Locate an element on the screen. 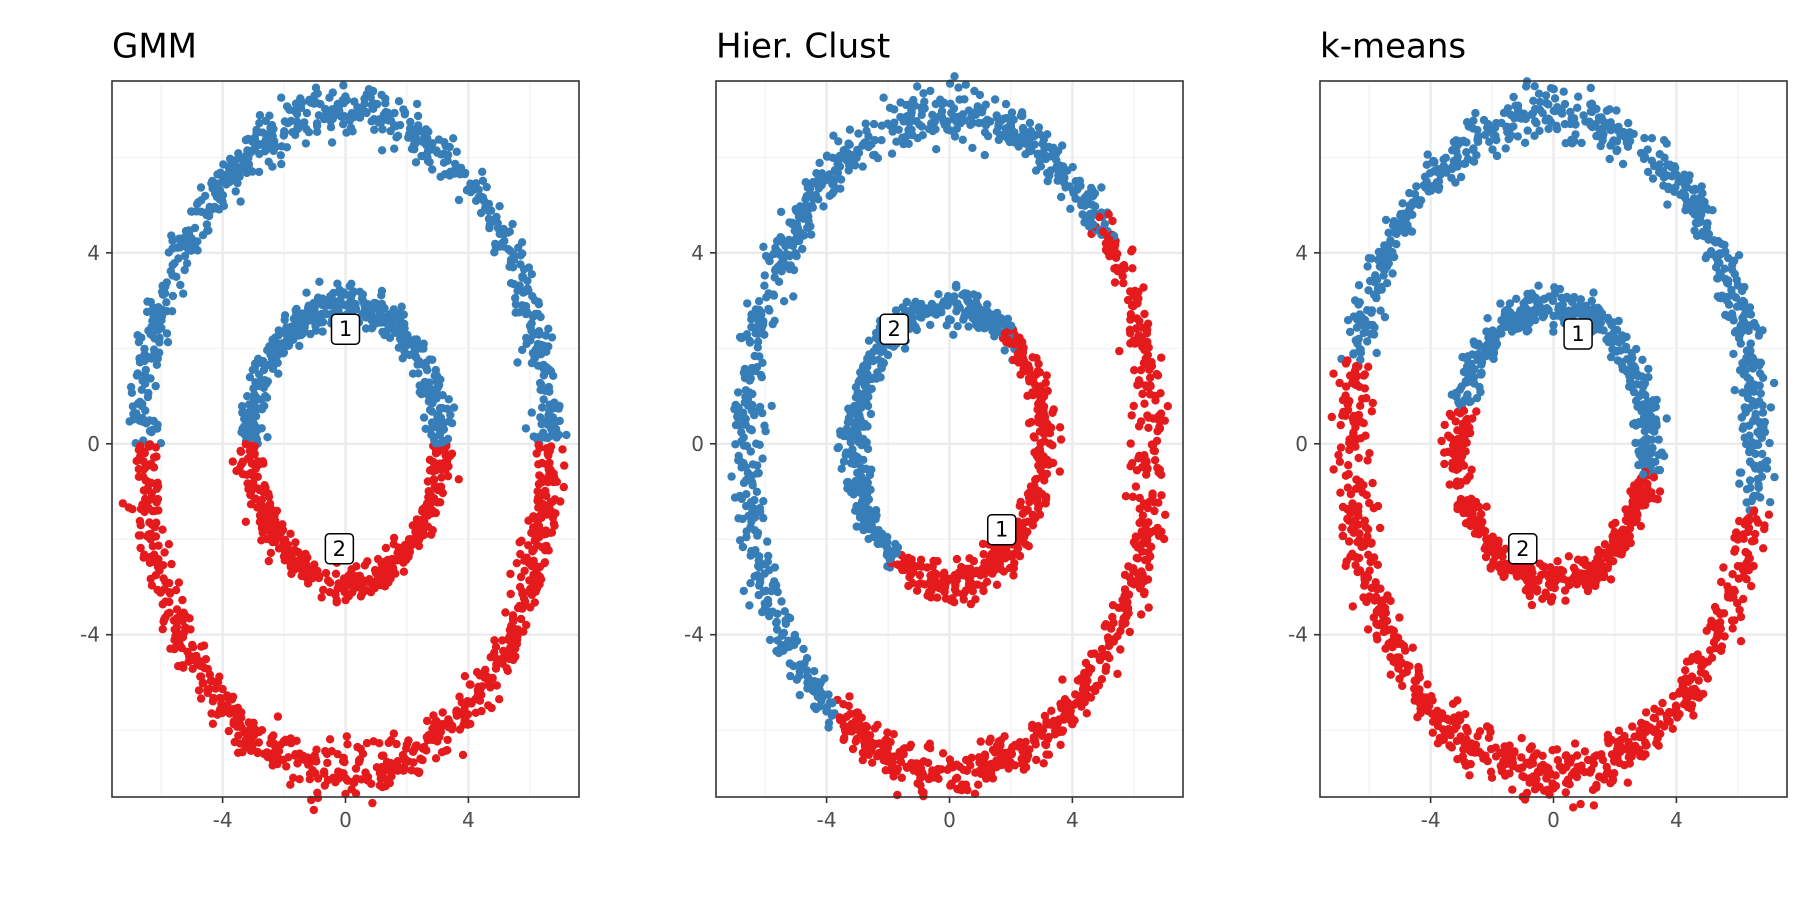 The image size is (1800, 900). x-tick-label: 0 is located at coordinates (949, 820).